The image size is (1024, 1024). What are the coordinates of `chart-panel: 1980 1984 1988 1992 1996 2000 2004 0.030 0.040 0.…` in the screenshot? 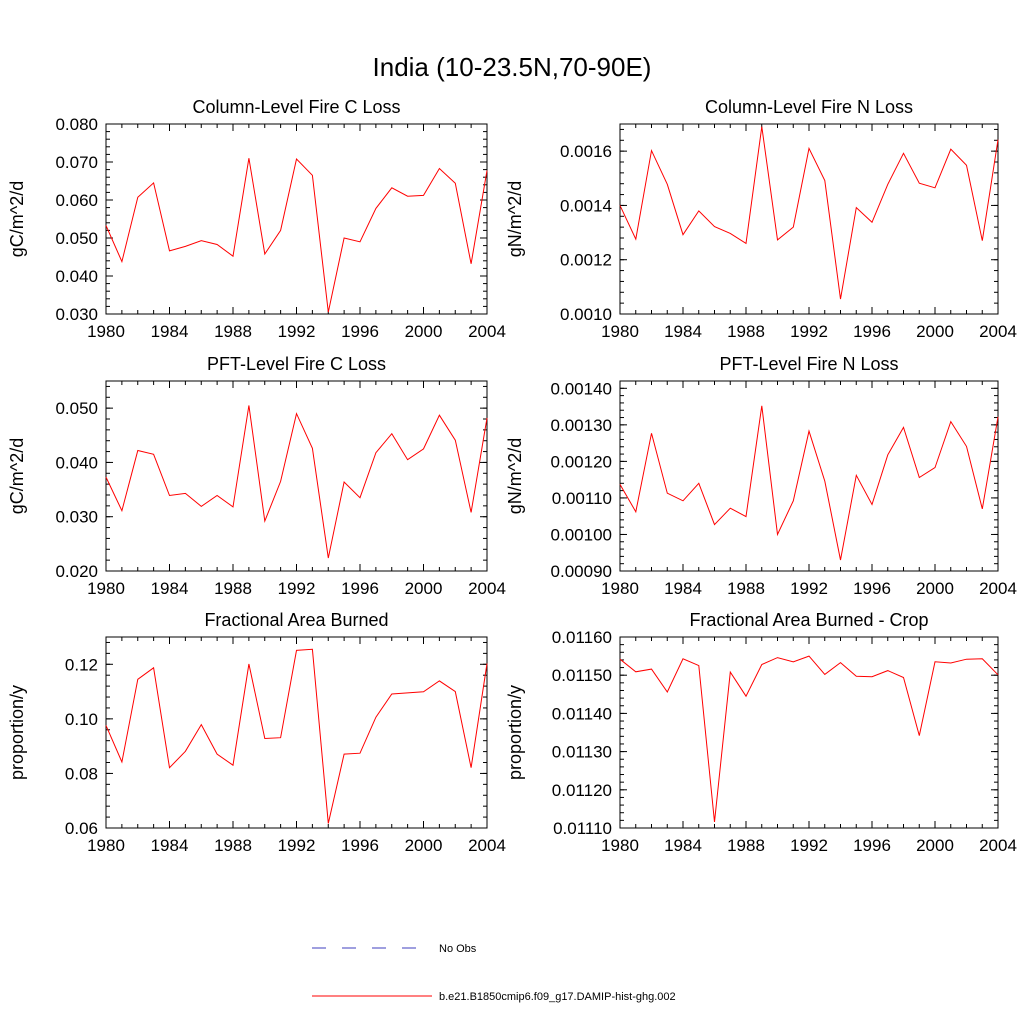 It's located at (256, 219).